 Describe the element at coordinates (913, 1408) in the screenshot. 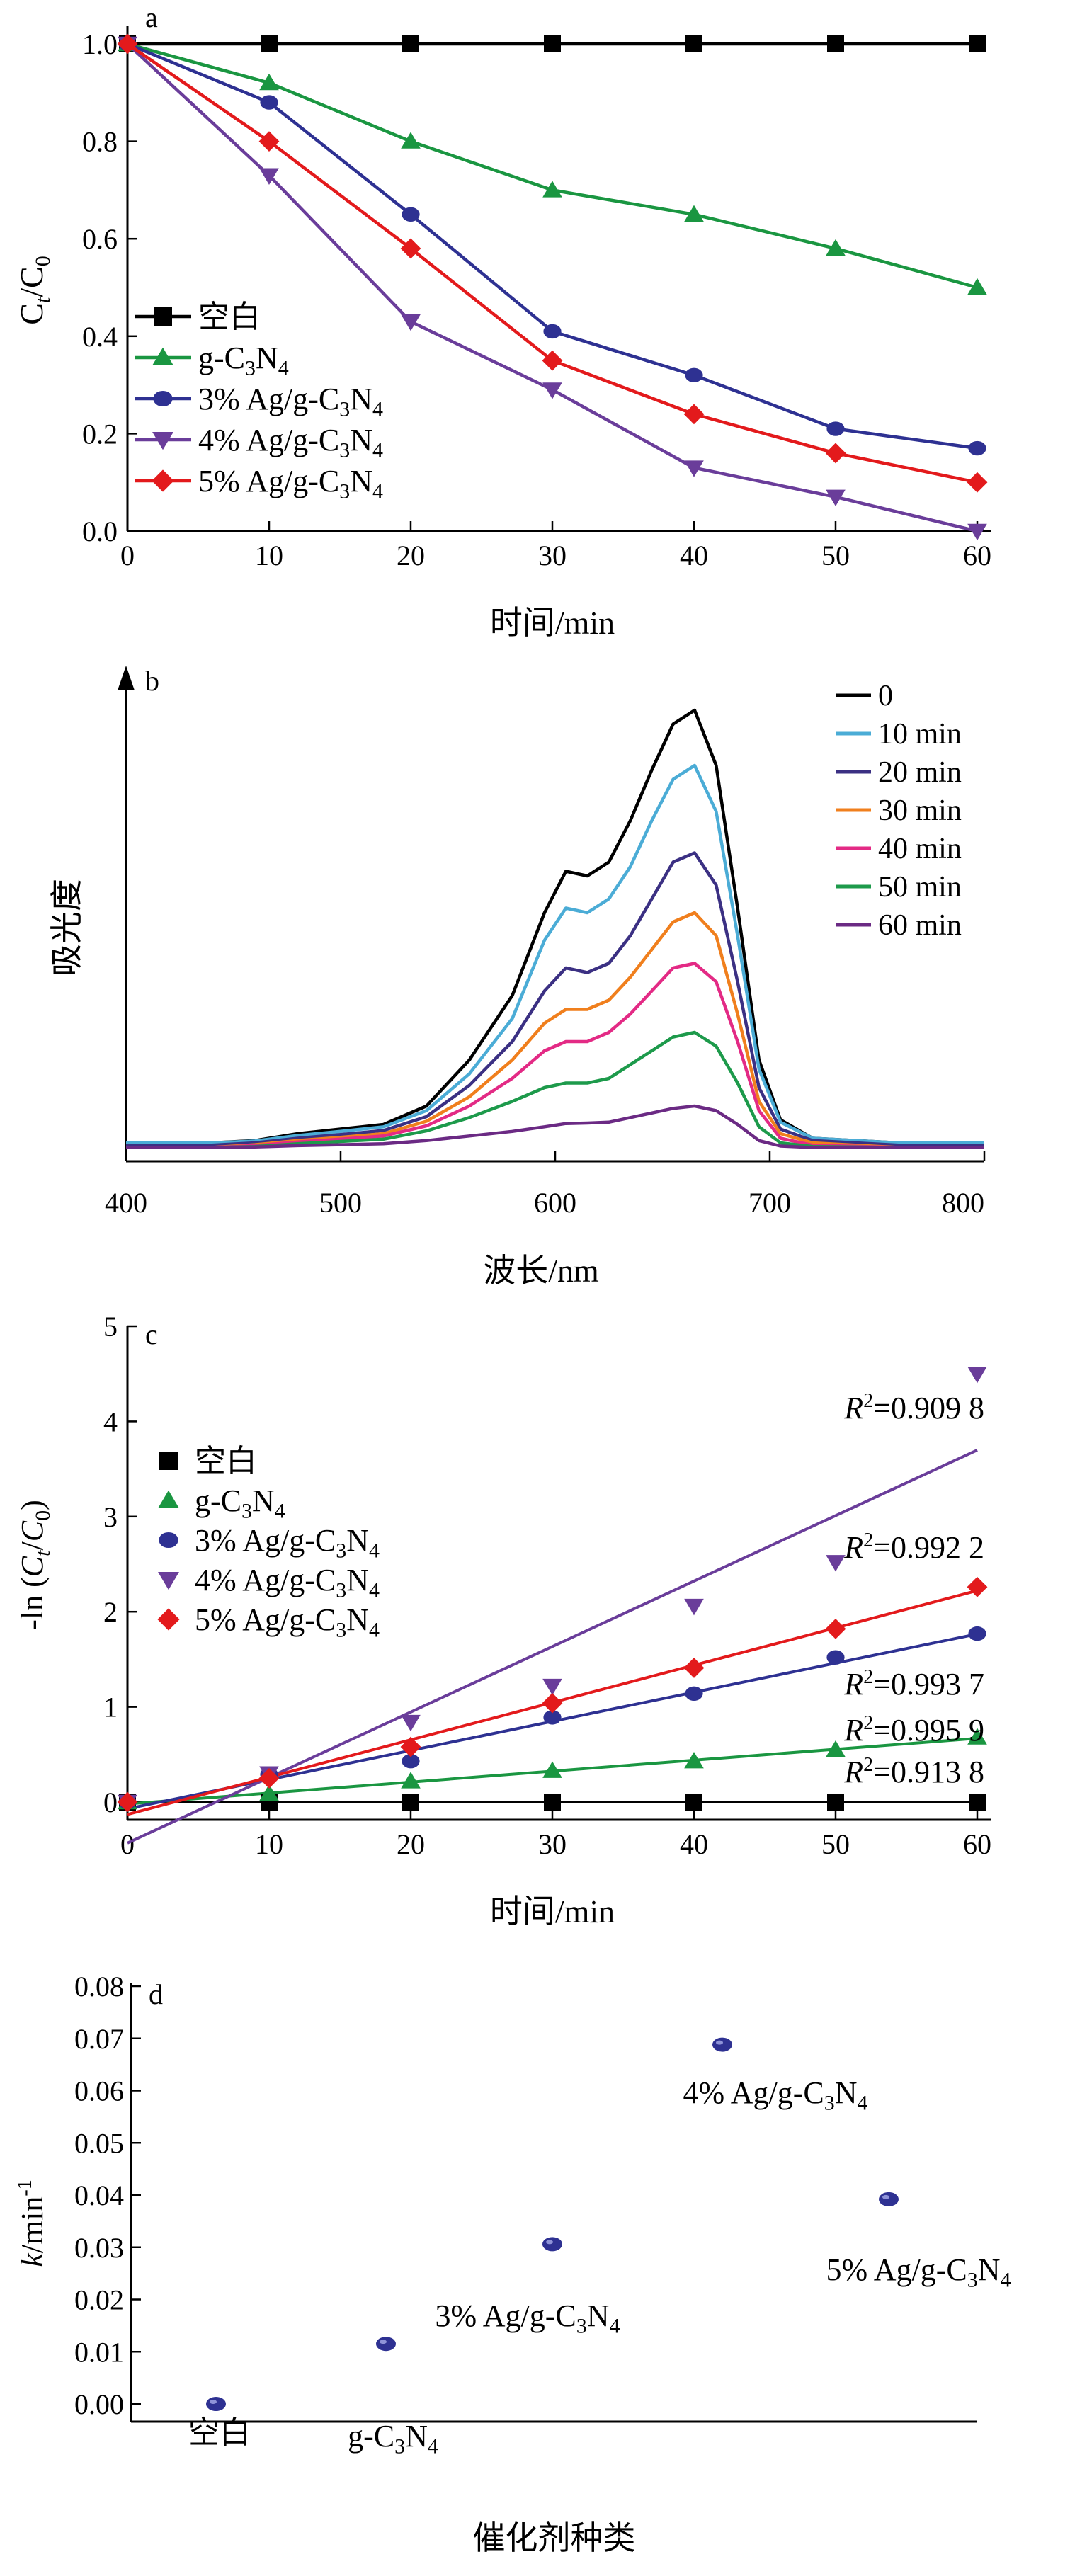

I see `r2-label: R2=0.909 8` at that location.